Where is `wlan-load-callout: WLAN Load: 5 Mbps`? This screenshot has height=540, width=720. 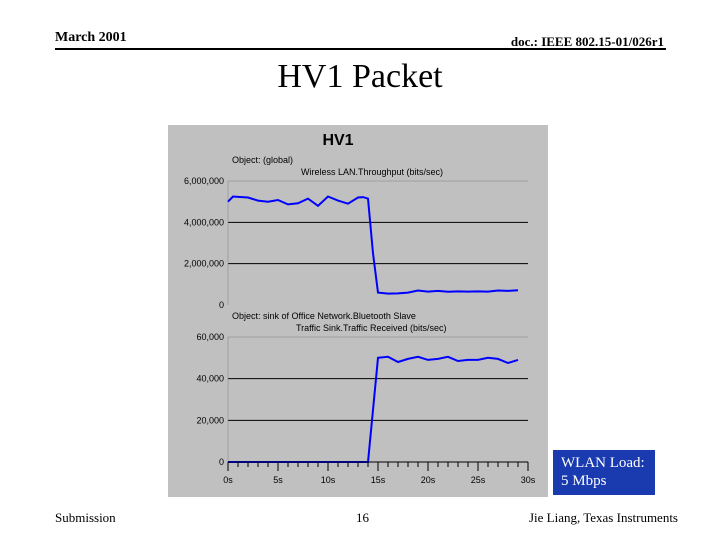
wlan-load-callout: WLAN Load: 5 Mbps is located at coordinates (604, 472).